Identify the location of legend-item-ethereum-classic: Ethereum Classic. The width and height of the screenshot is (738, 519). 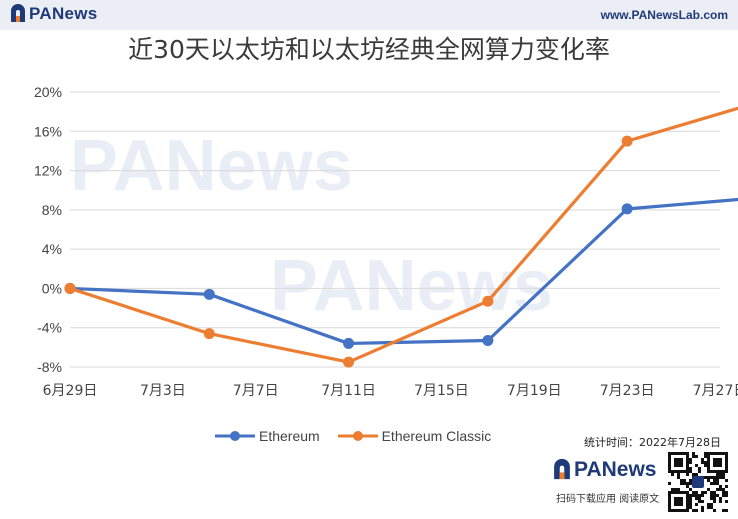
(414, 436).